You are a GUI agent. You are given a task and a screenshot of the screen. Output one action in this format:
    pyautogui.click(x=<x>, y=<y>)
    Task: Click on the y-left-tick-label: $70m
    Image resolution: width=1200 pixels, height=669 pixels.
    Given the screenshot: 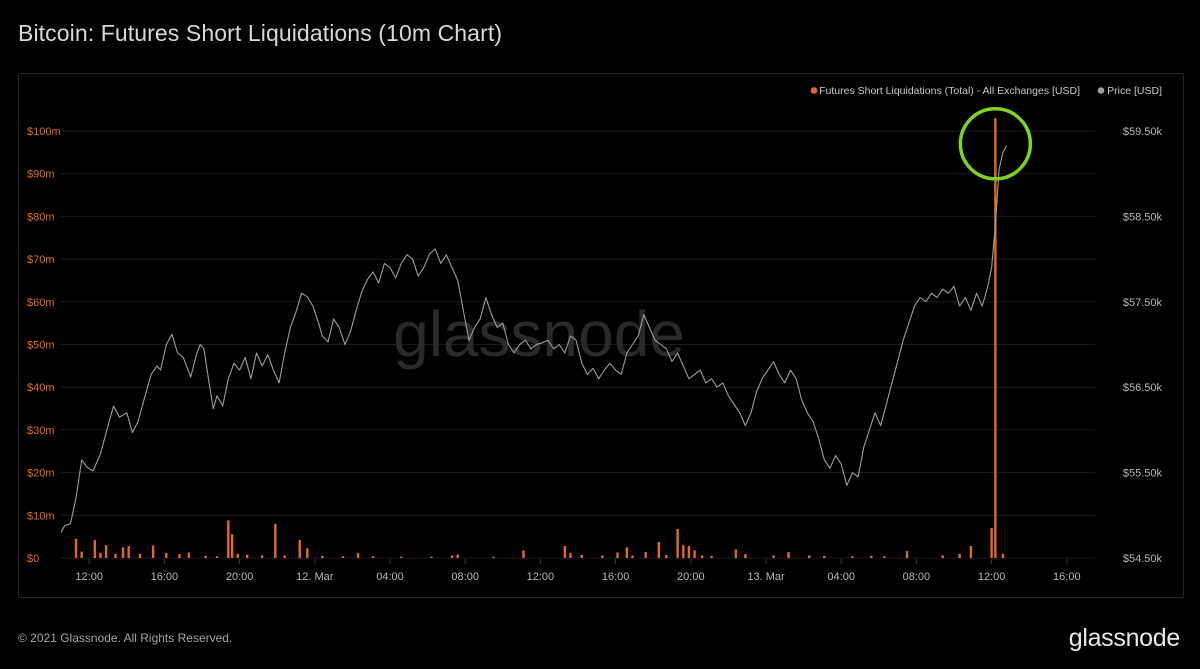 What is the action you would take?
    pyautogui.click(x=41, y=260)
    